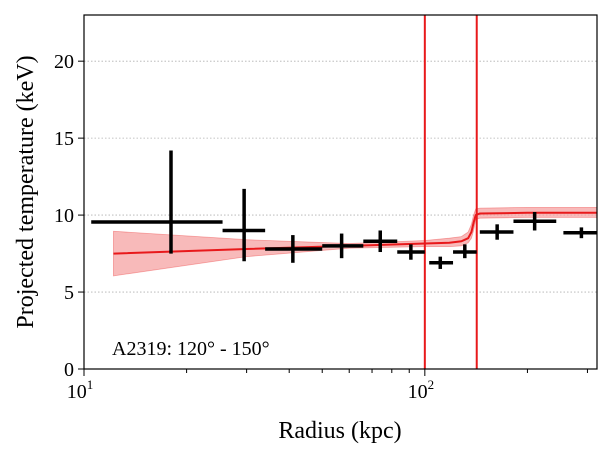  I want to click on y-tick-label: 10, so click(64, 216).